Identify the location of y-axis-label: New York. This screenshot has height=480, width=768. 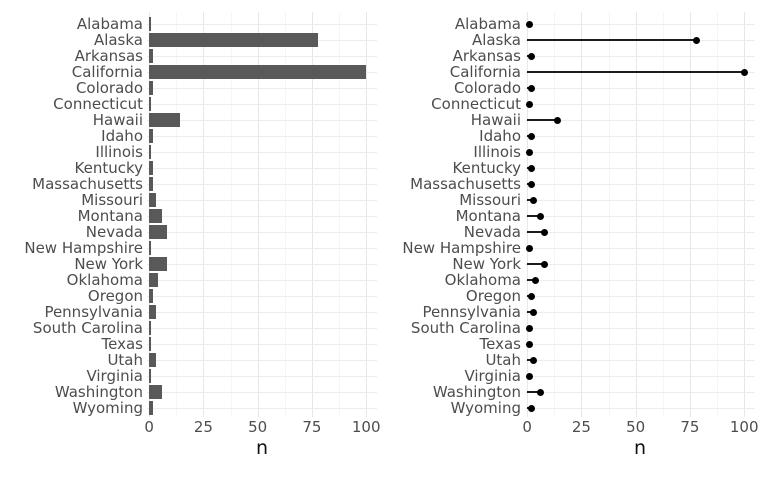
(486, 264).